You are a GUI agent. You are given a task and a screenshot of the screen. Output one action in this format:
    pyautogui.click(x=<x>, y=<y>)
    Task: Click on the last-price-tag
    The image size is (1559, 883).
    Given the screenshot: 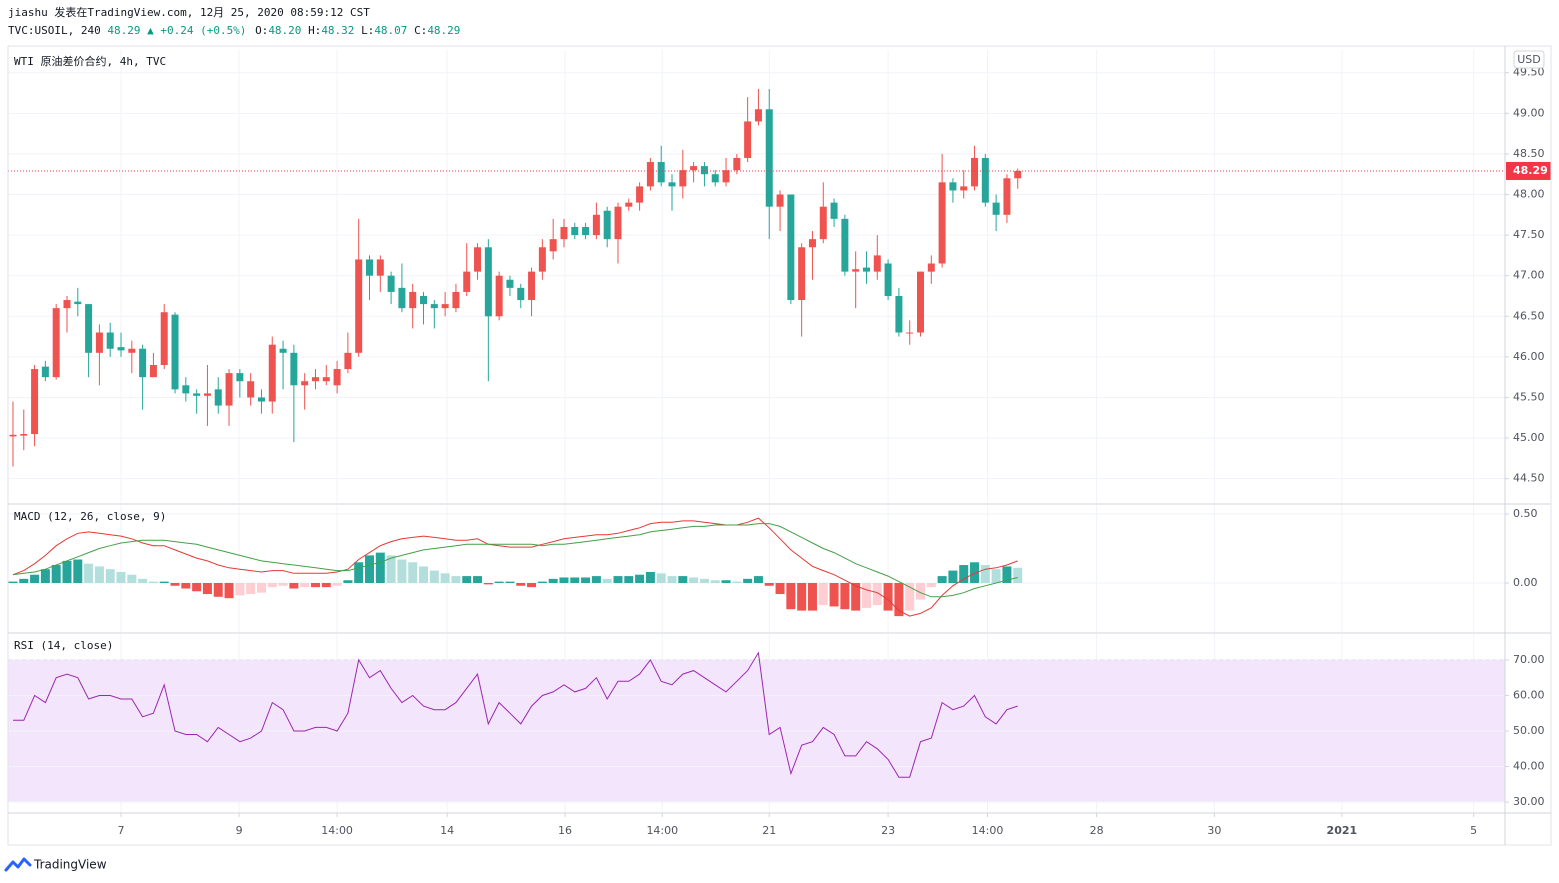 What is the action you would take?
    pyautogui.click(x=1528, y=170)
    